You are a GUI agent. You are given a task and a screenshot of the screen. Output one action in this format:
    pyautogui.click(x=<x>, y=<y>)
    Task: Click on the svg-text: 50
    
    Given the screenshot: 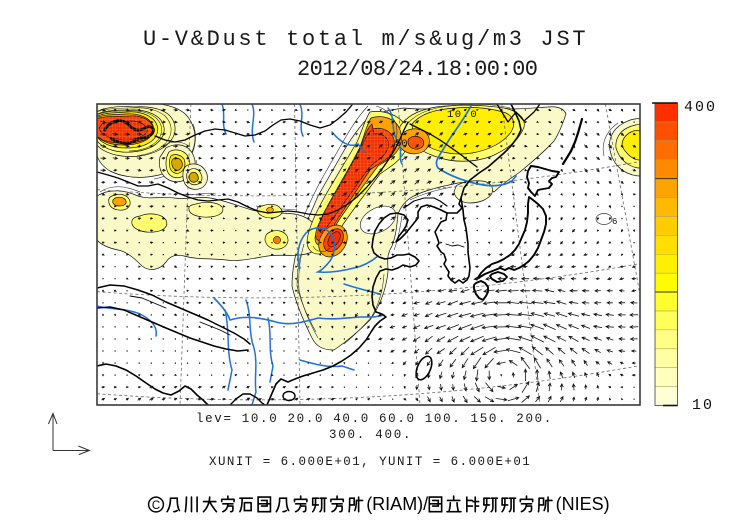 What is the action you would take?
    pyautogui.click(x=401, y=144)
    